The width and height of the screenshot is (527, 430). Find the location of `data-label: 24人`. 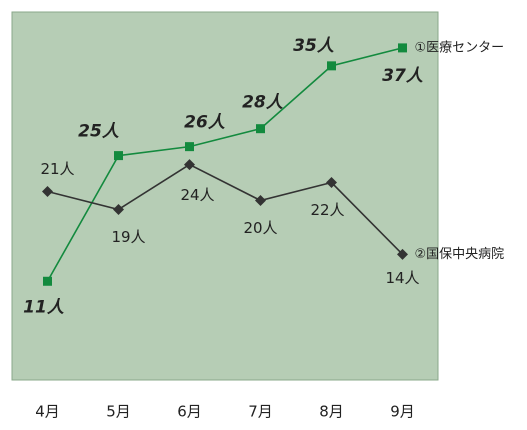

data-label: 24人 is located at coordinates (197, 195).